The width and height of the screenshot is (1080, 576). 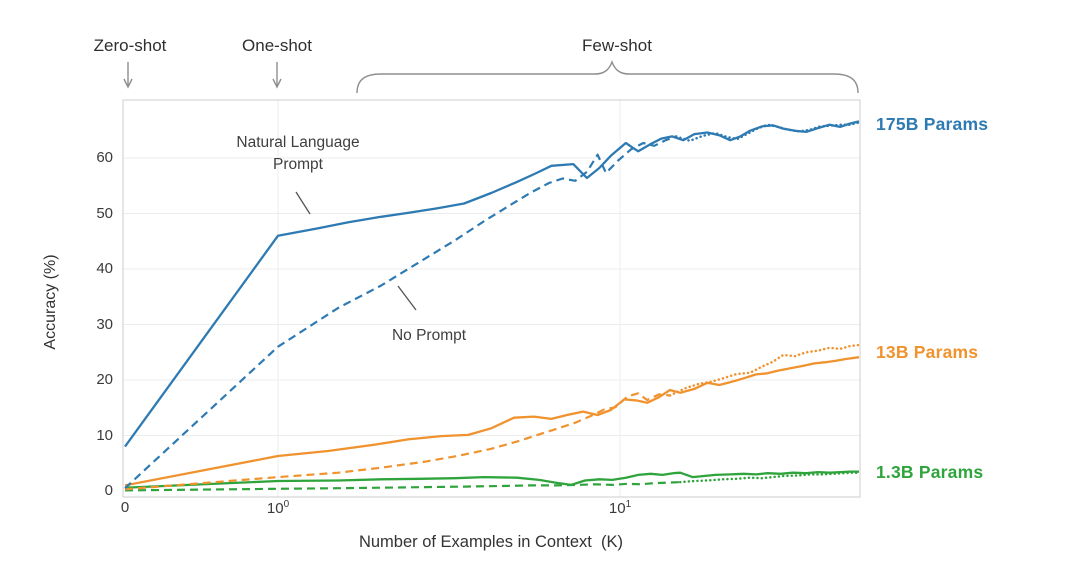 I want to click on few-shot-annotation: Few-shot, so click(x=617, y=45).